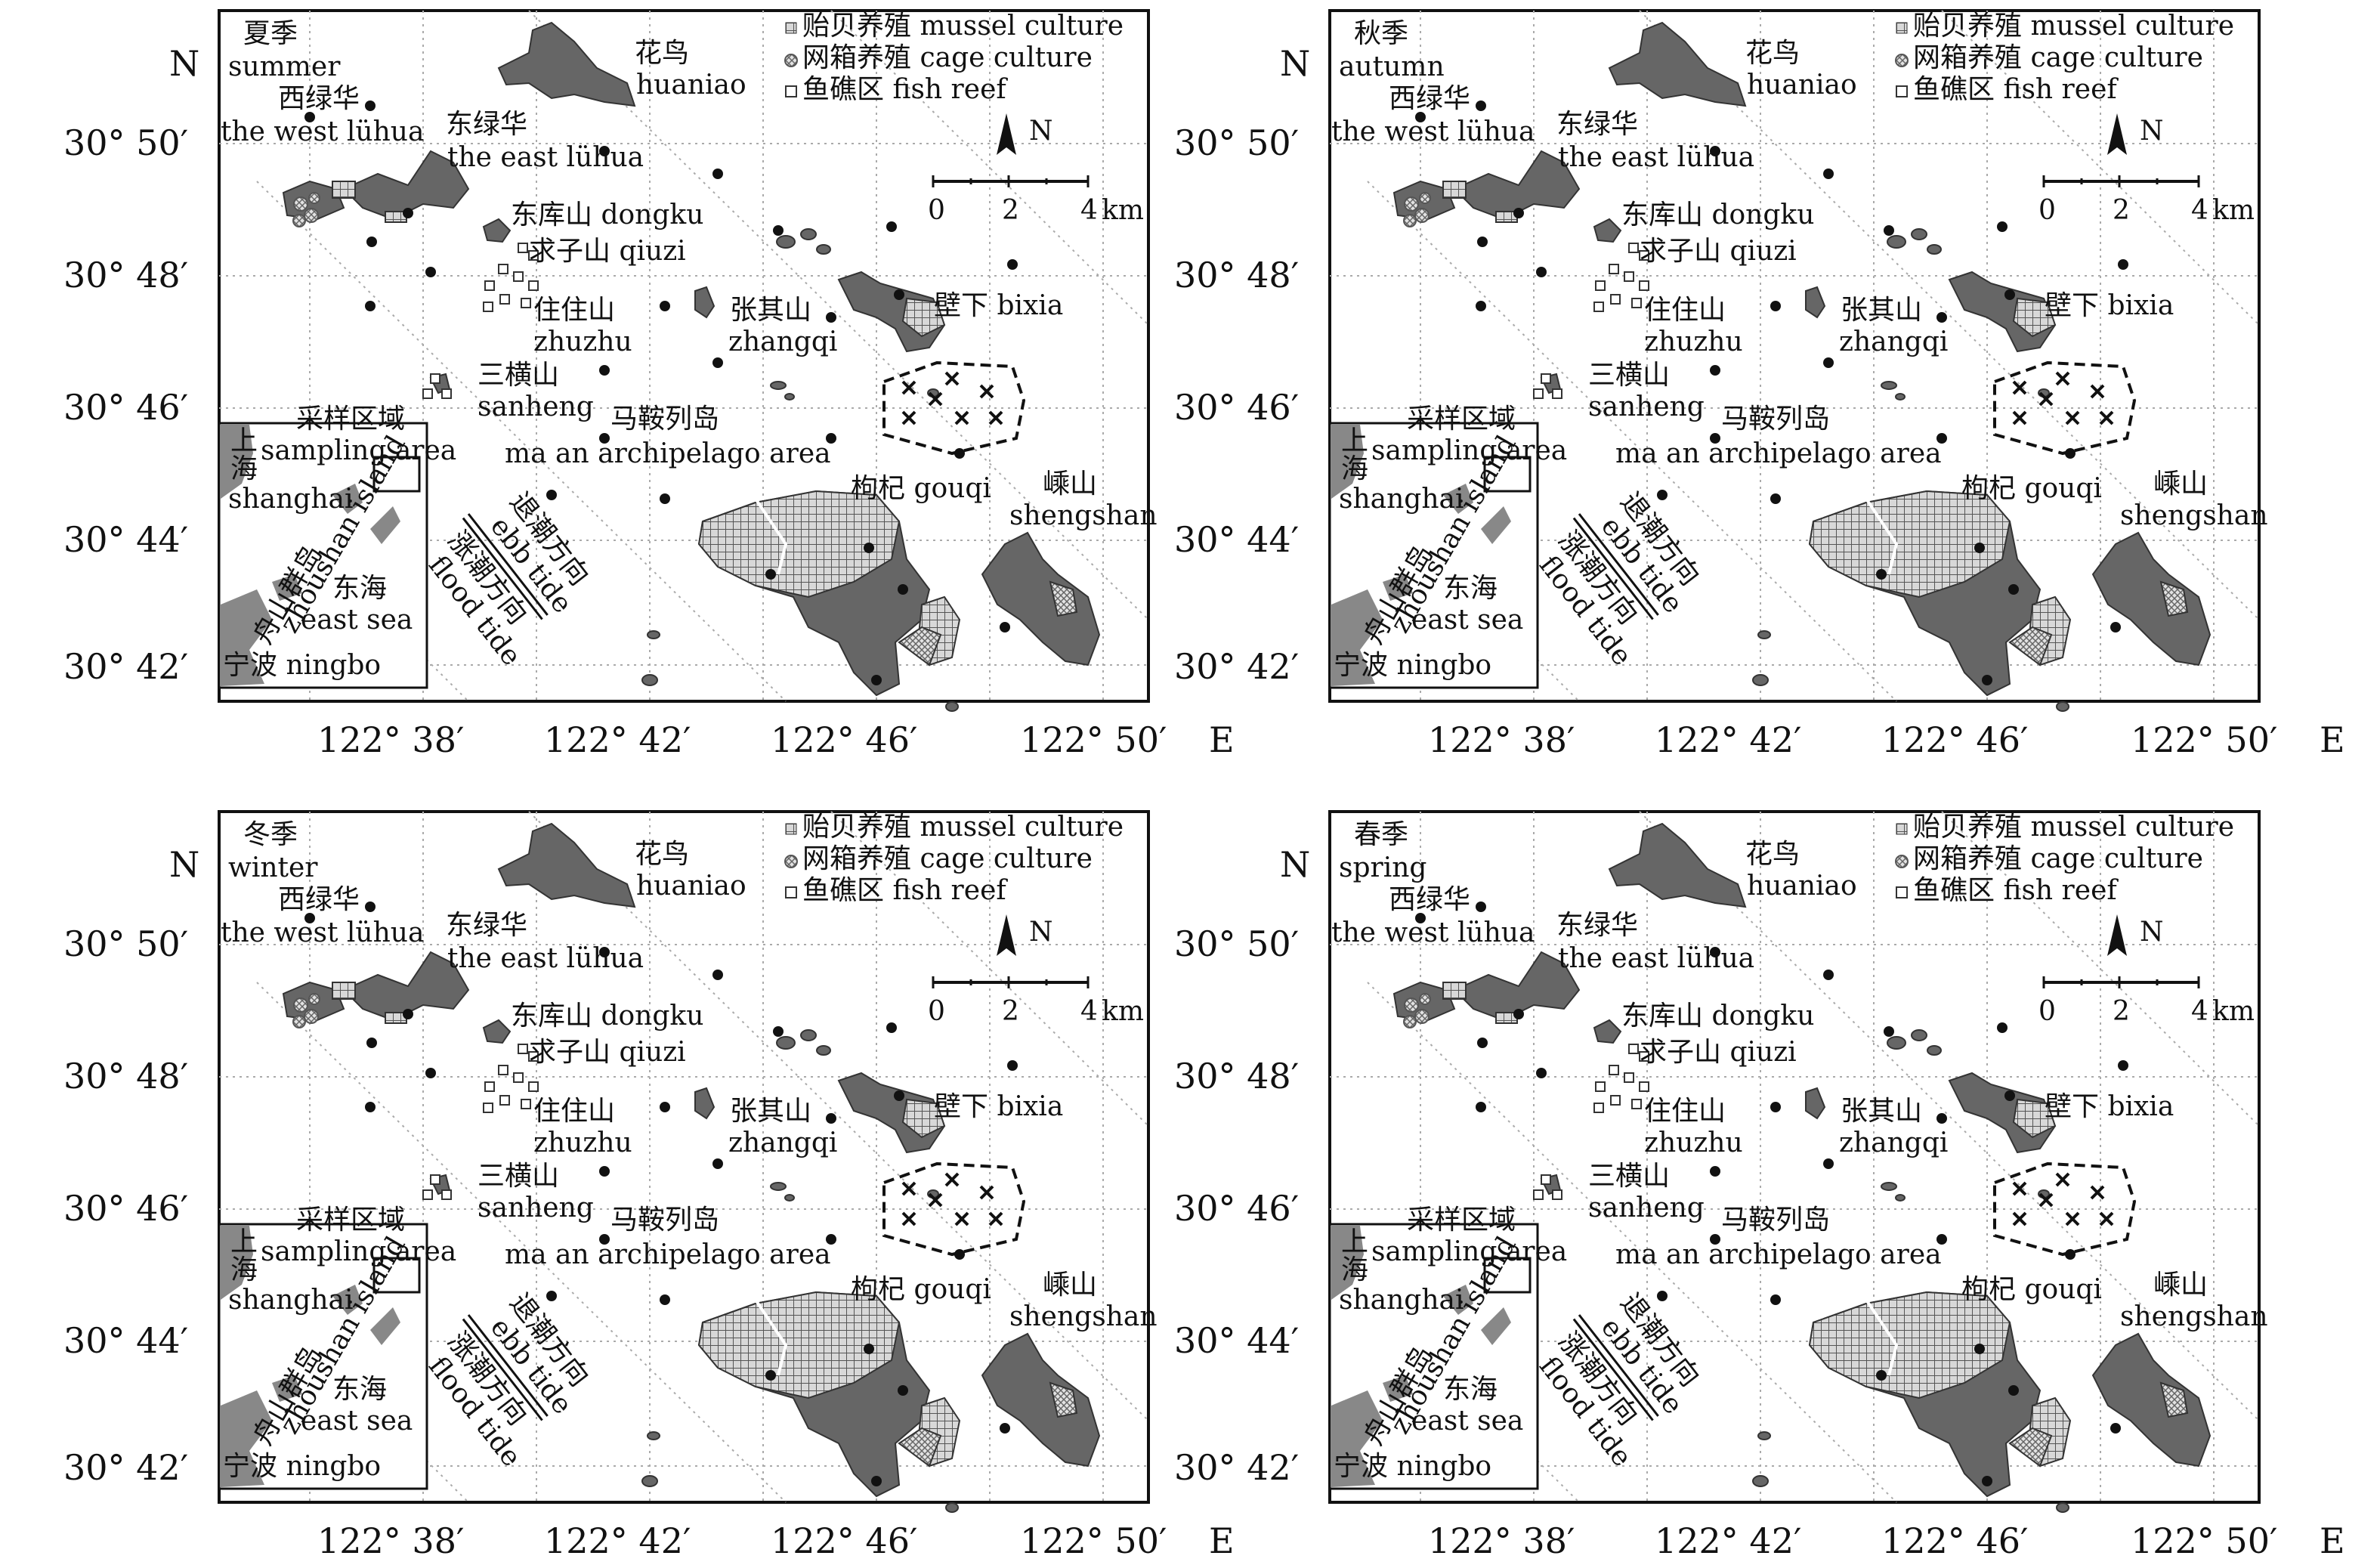 This screenshot has width=2380, height=1565. What do you see at coordinates (2194, 1316) in the screenshot?
I see `shengshan-en: shengshan` at bounding box center [2194, 1316].